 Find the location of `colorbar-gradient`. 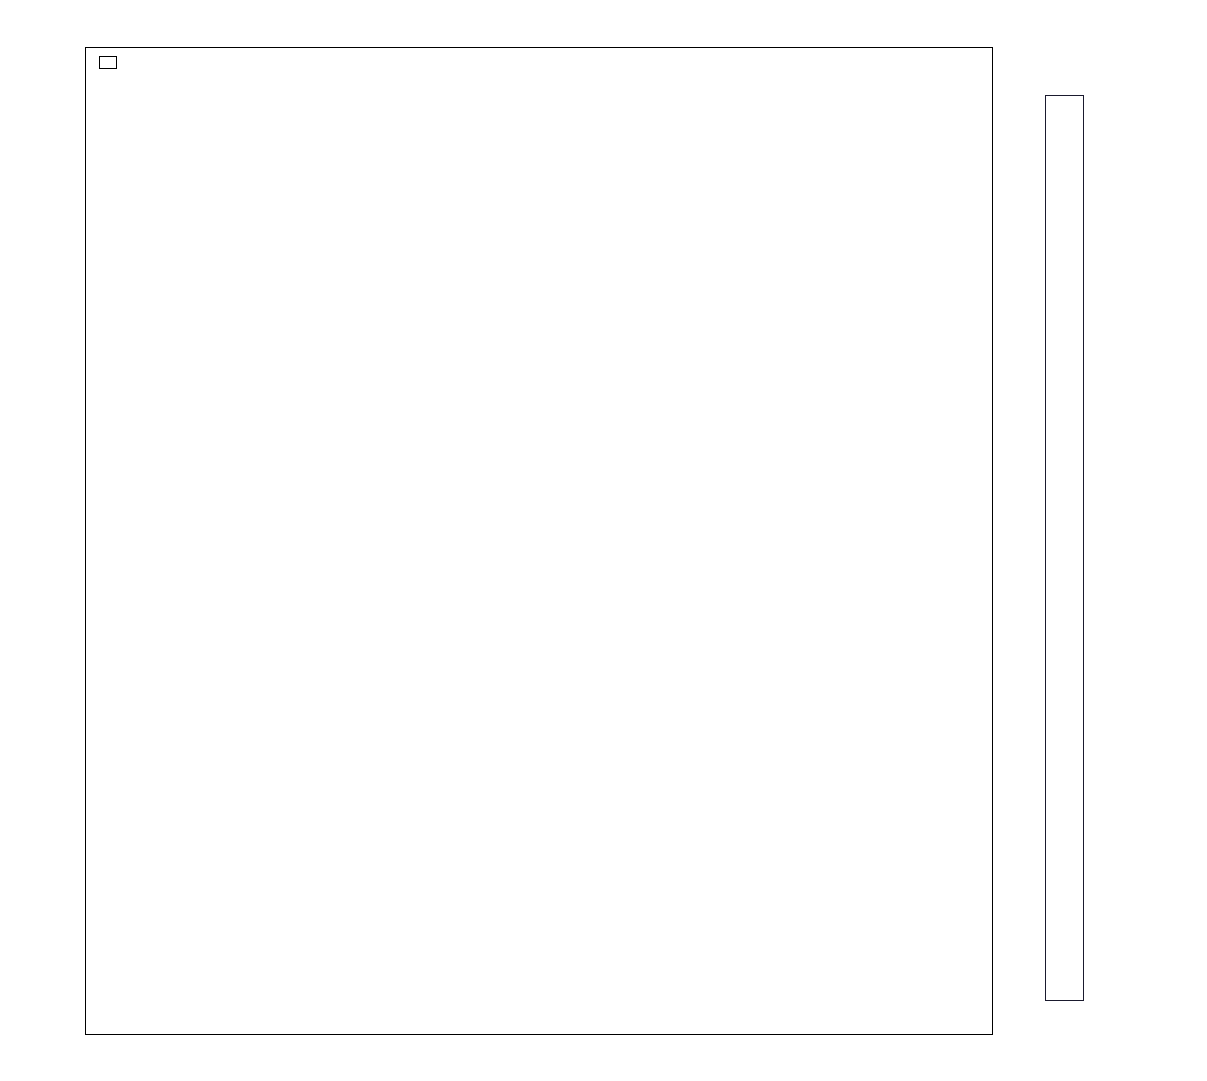

colorbar-gradient is located at coordinates (1064, 548).